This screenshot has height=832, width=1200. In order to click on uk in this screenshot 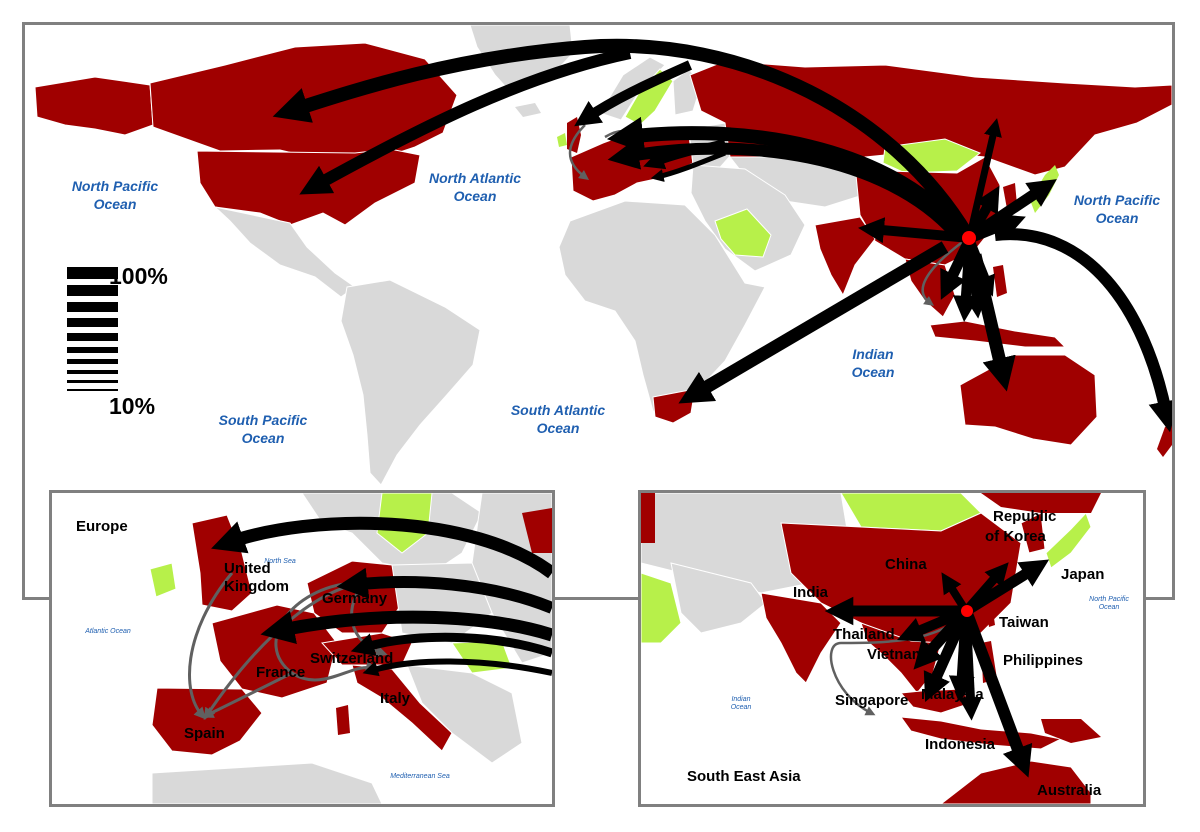, I will do `click(574, 135)`.